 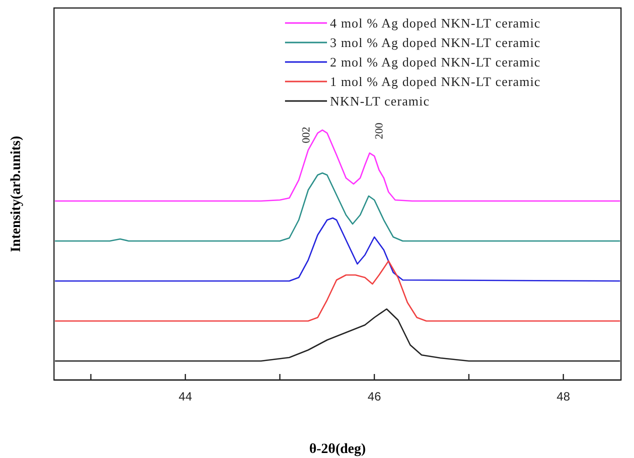 I want to click on legend-label: NKN-LT ceramic, so click(x=380, y=101).